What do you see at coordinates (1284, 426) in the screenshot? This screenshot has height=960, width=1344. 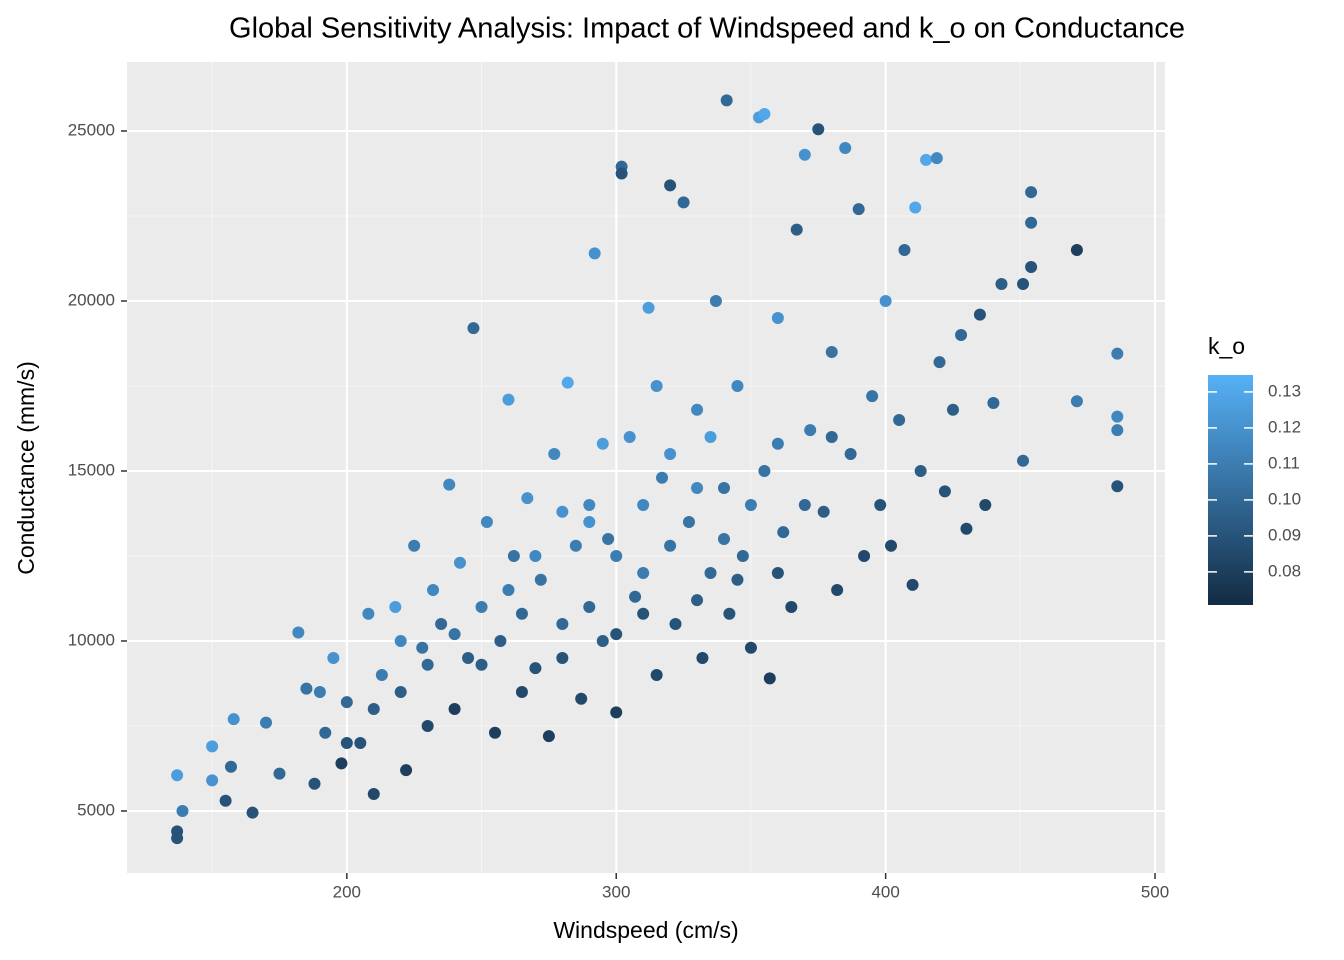 I see `colorbar-tick-label: 0.12` at bounding box center [1284, 426].